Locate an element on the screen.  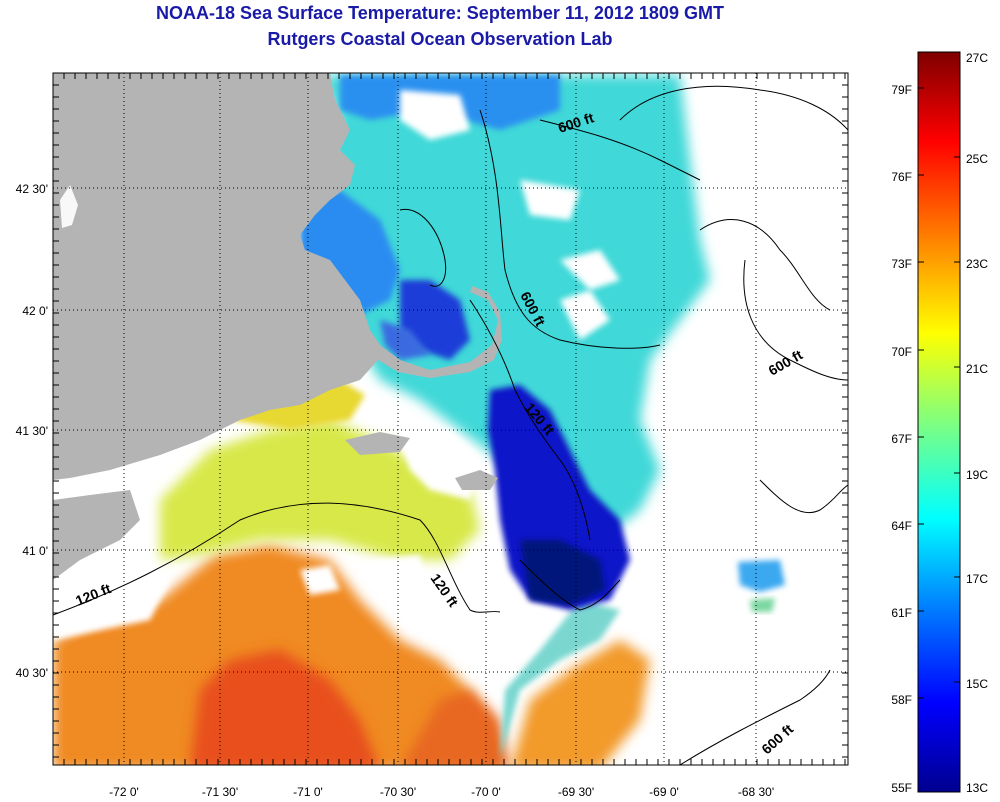
latitude-axis: 42 30' 42 0' 41 30' 41 0' 40 30' is located at coordinates (32, 431).